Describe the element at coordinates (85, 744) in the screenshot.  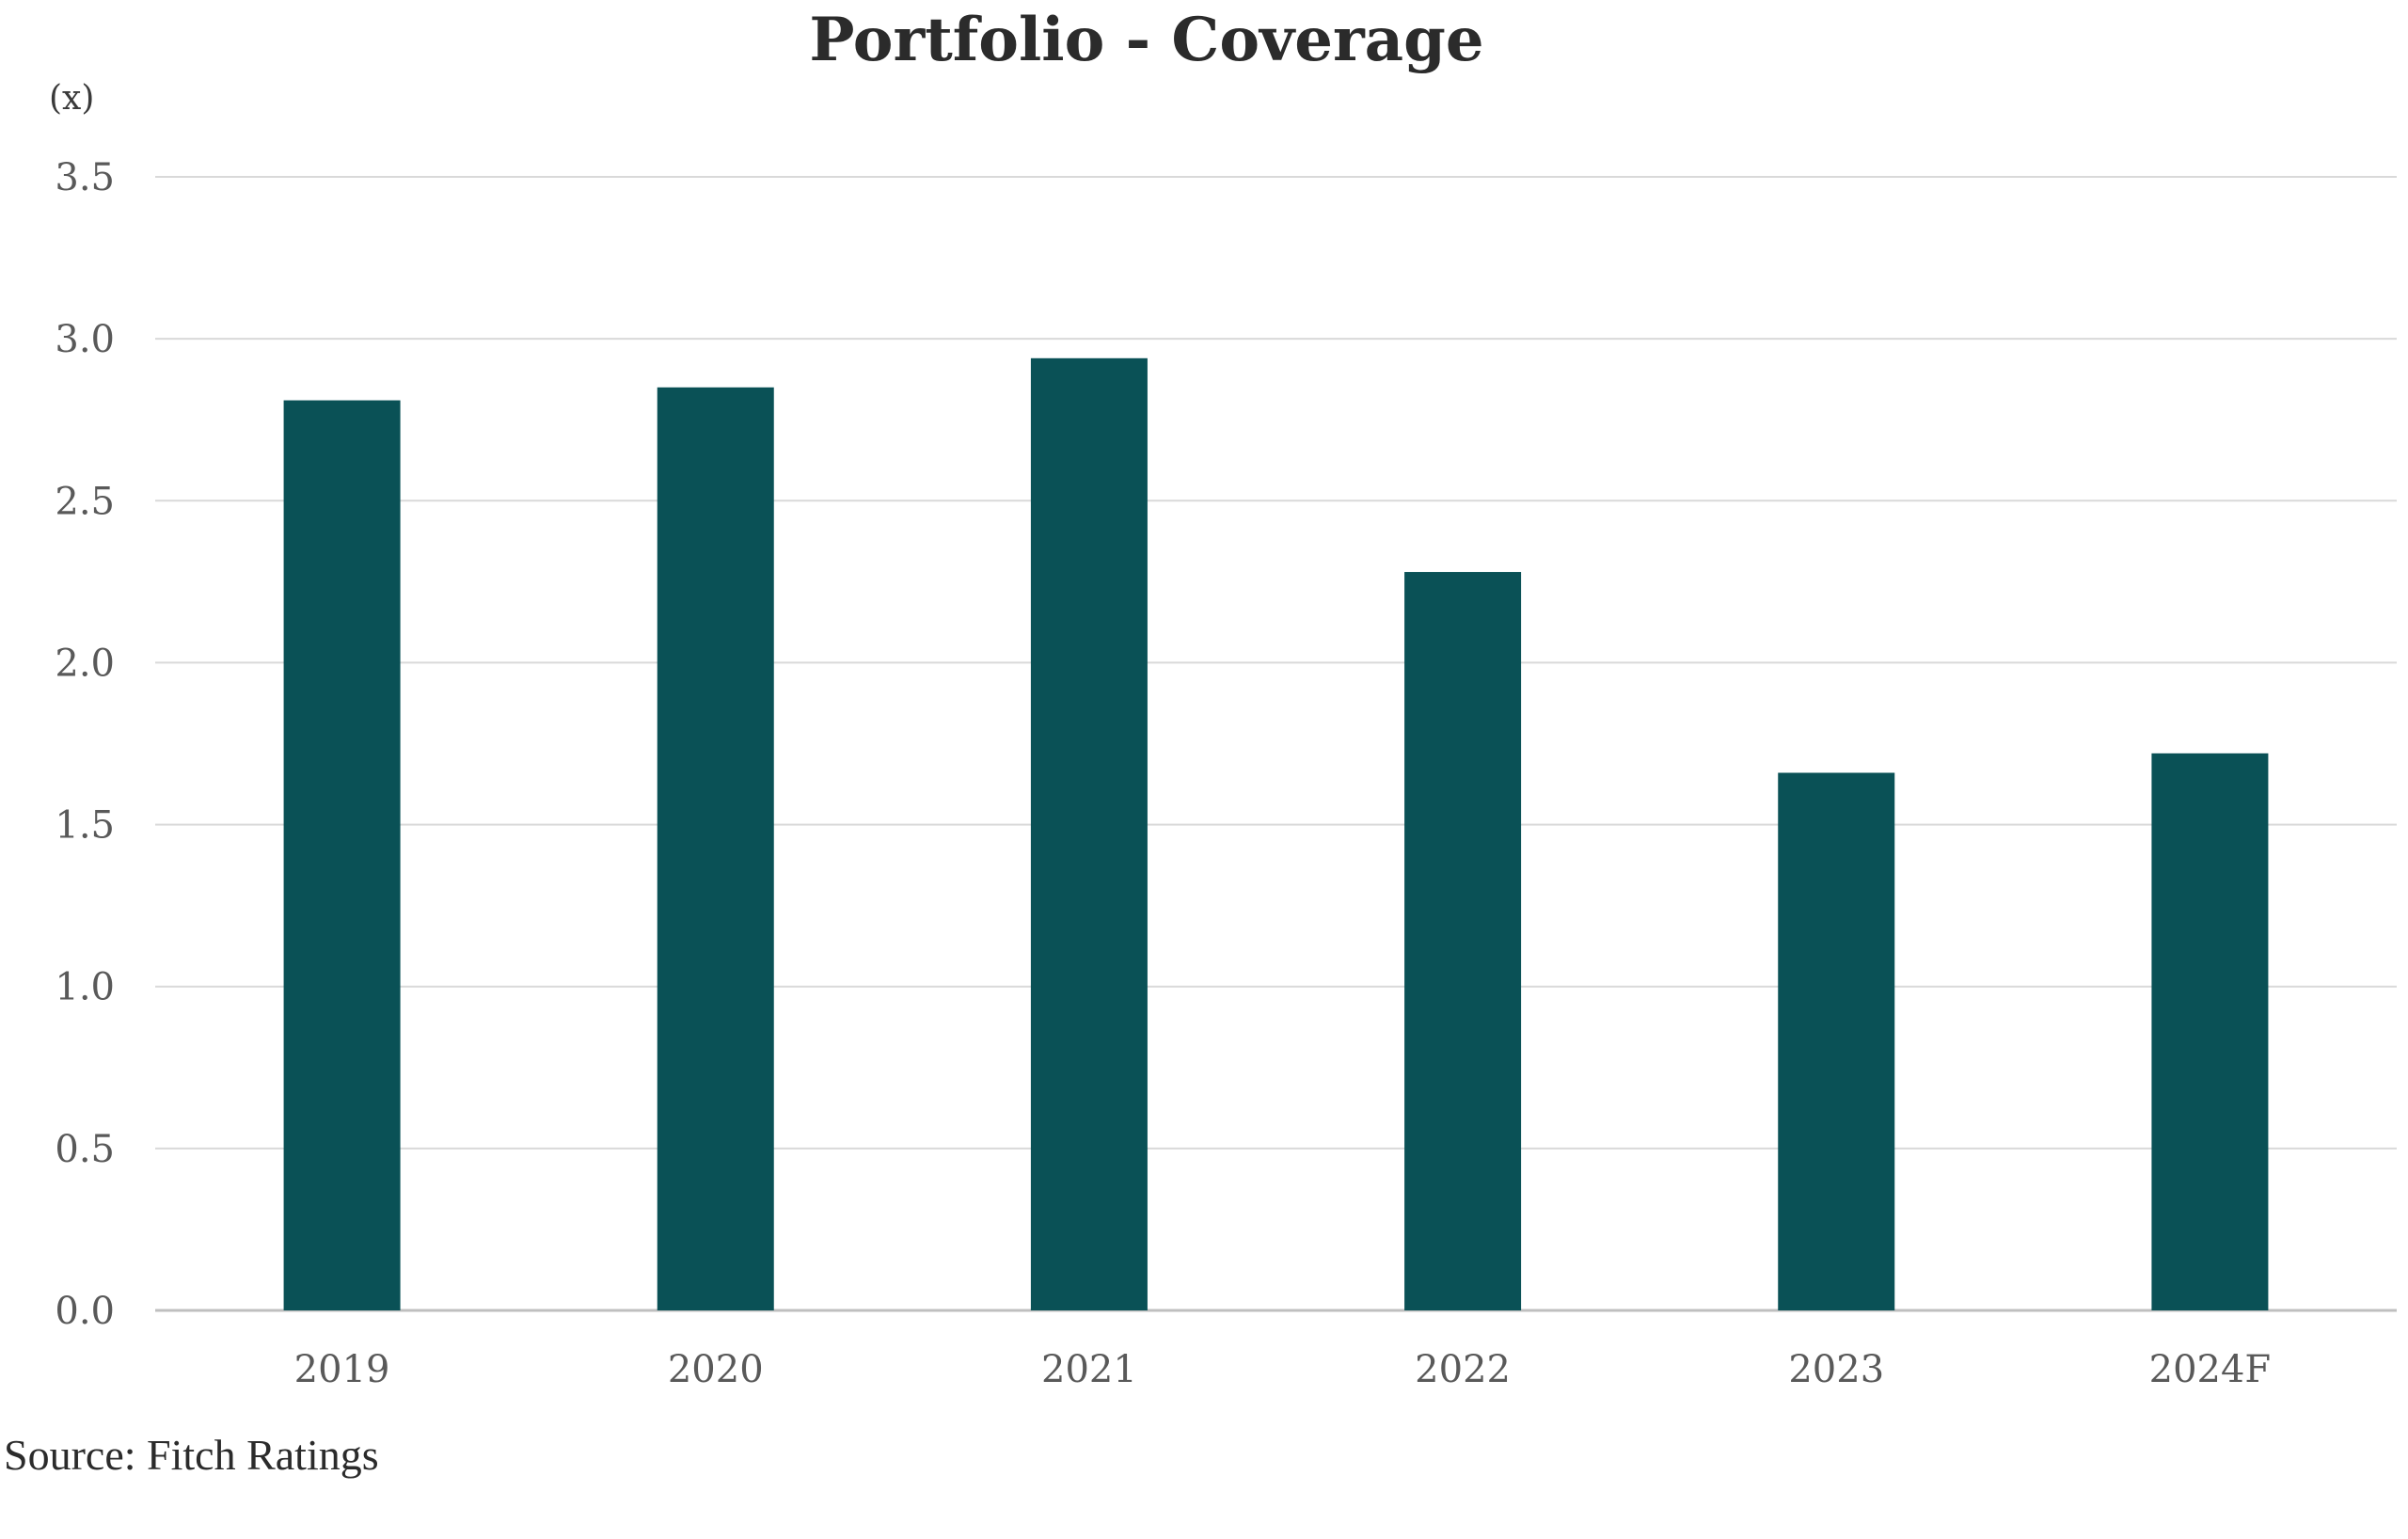
I see `y-axis-ticks: 0.0 0.5 1.0 1.5 2.0 2.5 3.0 3.5` at that location.